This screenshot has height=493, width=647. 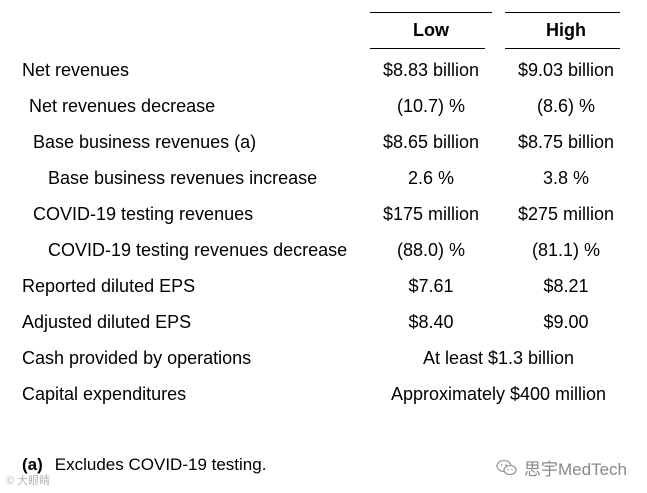 I want to click on column-header-high: High, so click(x=566, y=30).